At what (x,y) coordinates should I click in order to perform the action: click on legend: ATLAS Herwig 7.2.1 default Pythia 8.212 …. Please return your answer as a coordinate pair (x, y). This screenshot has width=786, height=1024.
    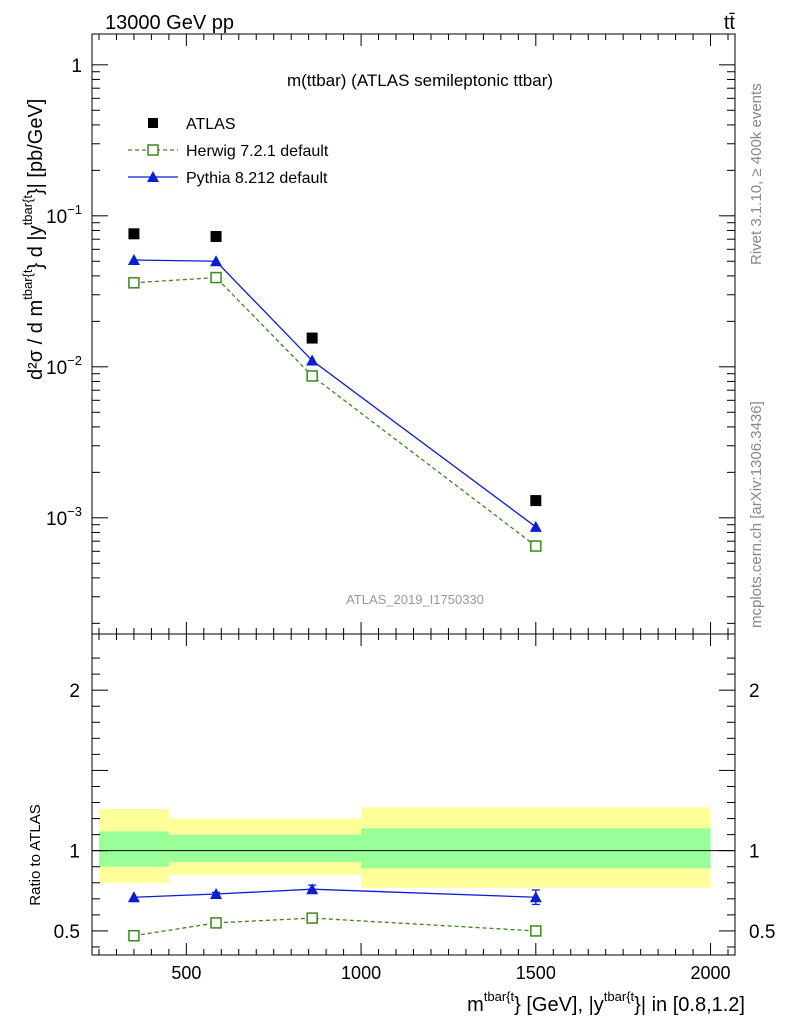
    Looking at the image, I should click on (228, 151).